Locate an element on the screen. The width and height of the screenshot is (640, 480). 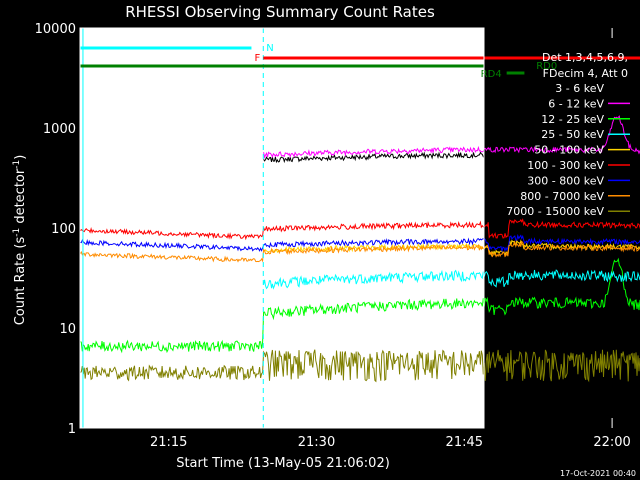
flag-label-n: N is located at coordinates (269, 48).